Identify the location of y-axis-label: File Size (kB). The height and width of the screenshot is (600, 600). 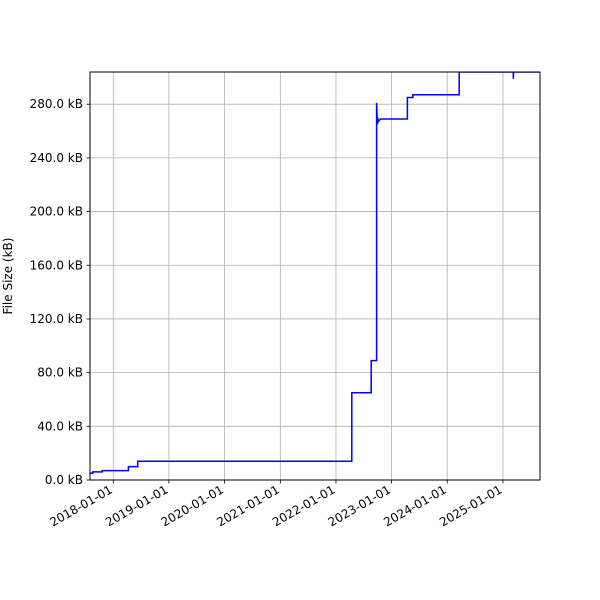
(8, 276).